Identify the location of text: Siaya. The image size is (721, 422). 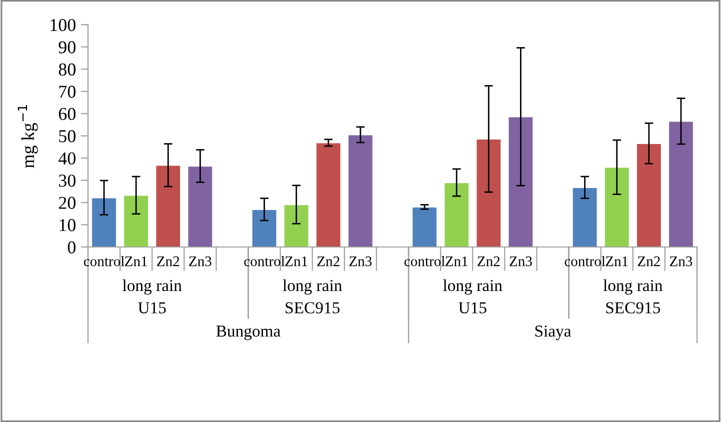
(553, 333).